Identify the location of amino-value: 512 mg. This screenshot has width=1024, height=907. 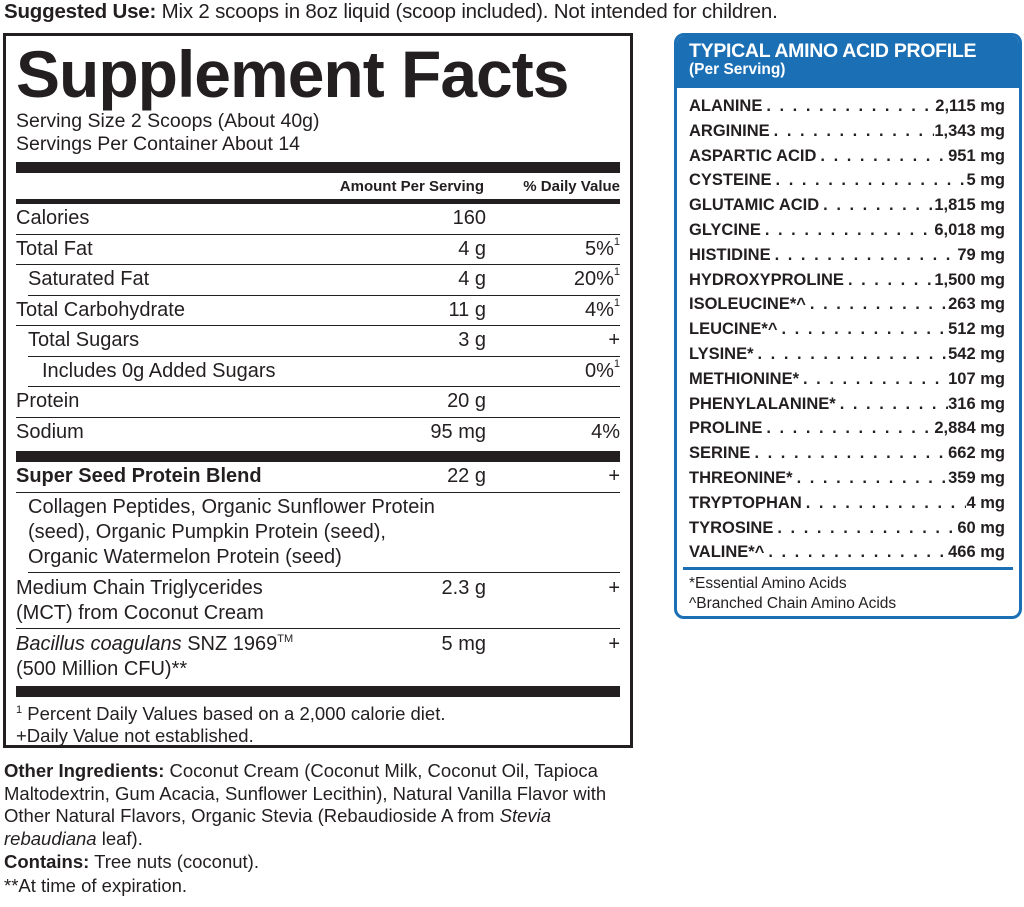
(976, 329).